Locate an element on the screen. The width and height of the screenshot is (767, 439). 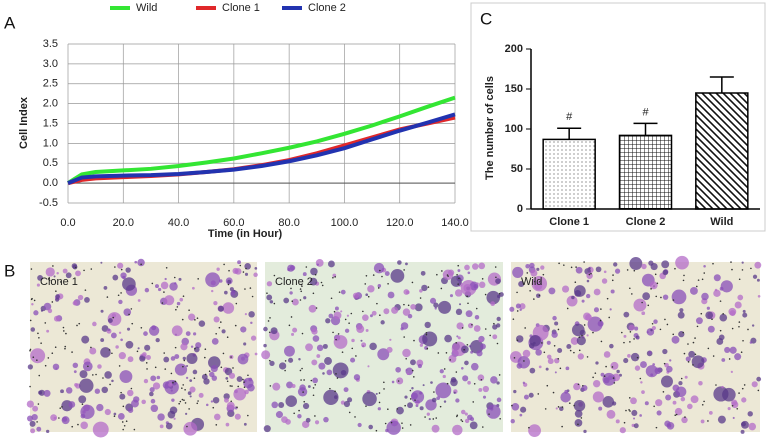
error-bar is located at coordinates (645, 129).